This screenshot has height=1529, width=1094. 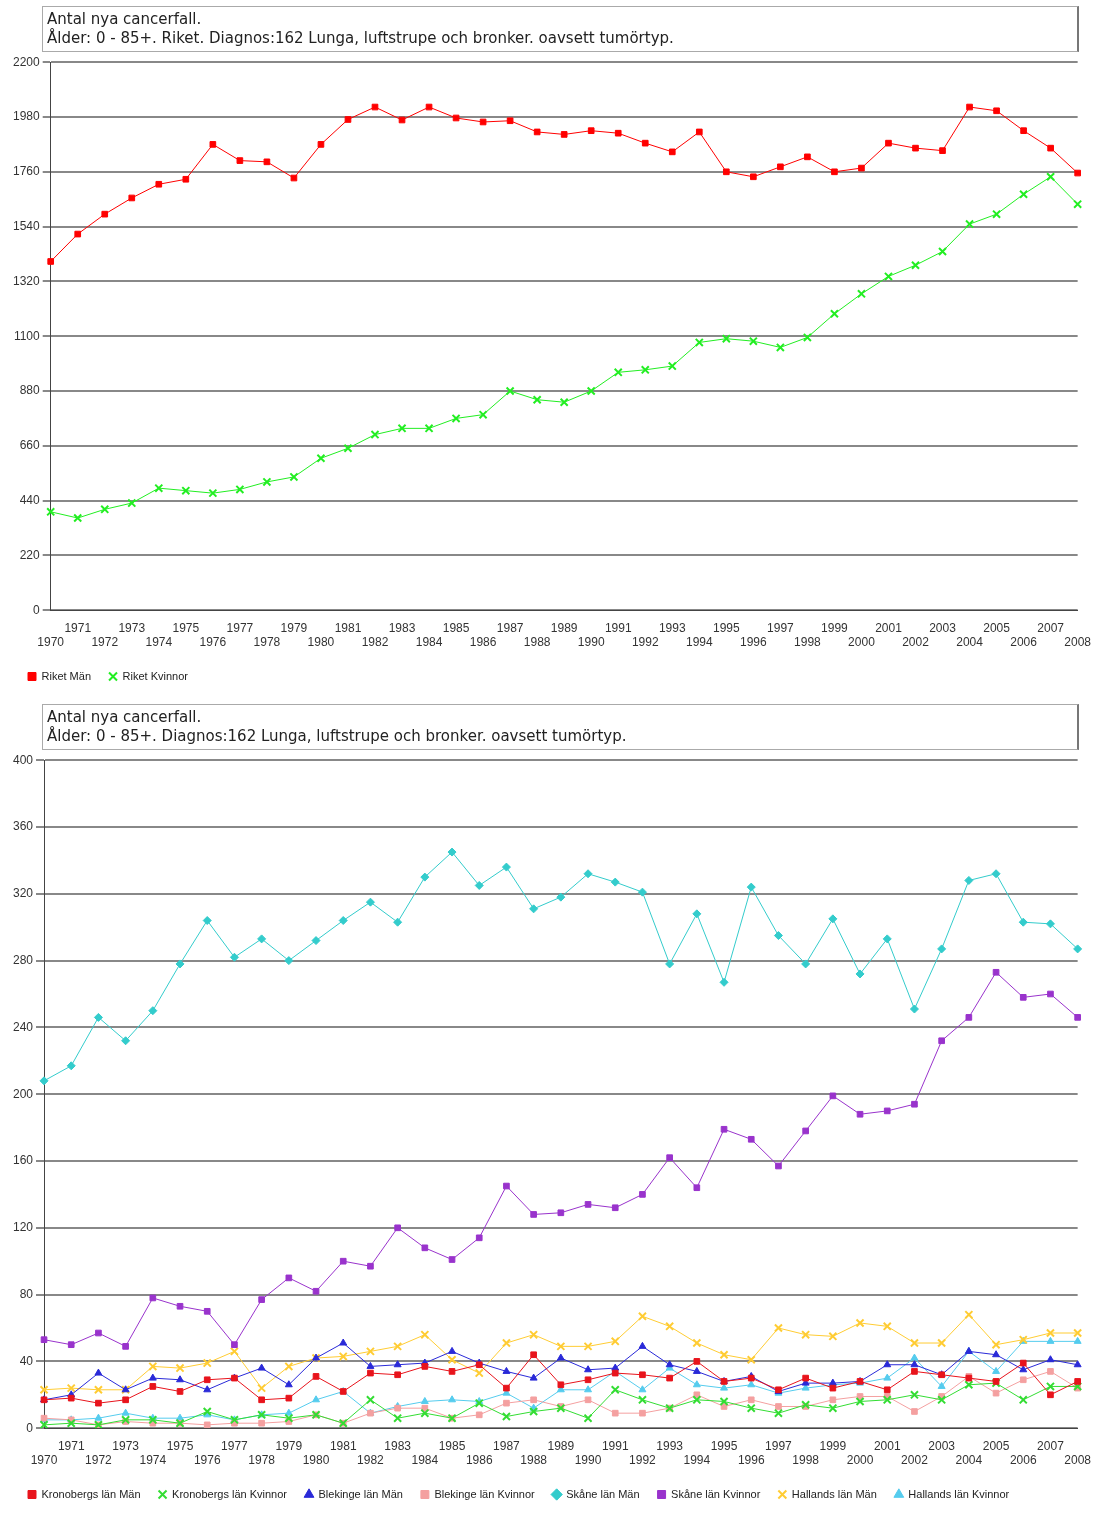 I want to click on x-tick-label: 1984, so click(x=429, y=642).